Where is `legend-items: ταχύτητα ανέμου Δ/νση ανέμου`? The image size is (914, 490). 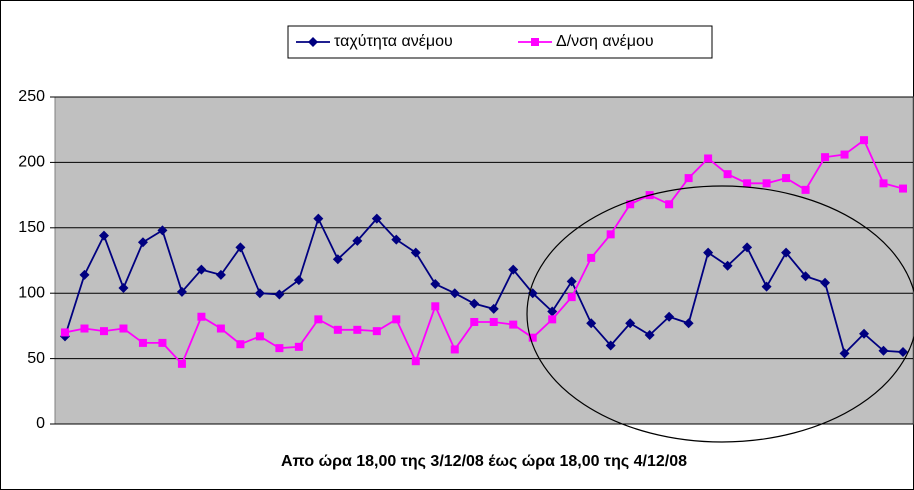 legend-items: ταχύτητα ανέμου Δ/νση ανέμου is located at coordinates (475, 41).